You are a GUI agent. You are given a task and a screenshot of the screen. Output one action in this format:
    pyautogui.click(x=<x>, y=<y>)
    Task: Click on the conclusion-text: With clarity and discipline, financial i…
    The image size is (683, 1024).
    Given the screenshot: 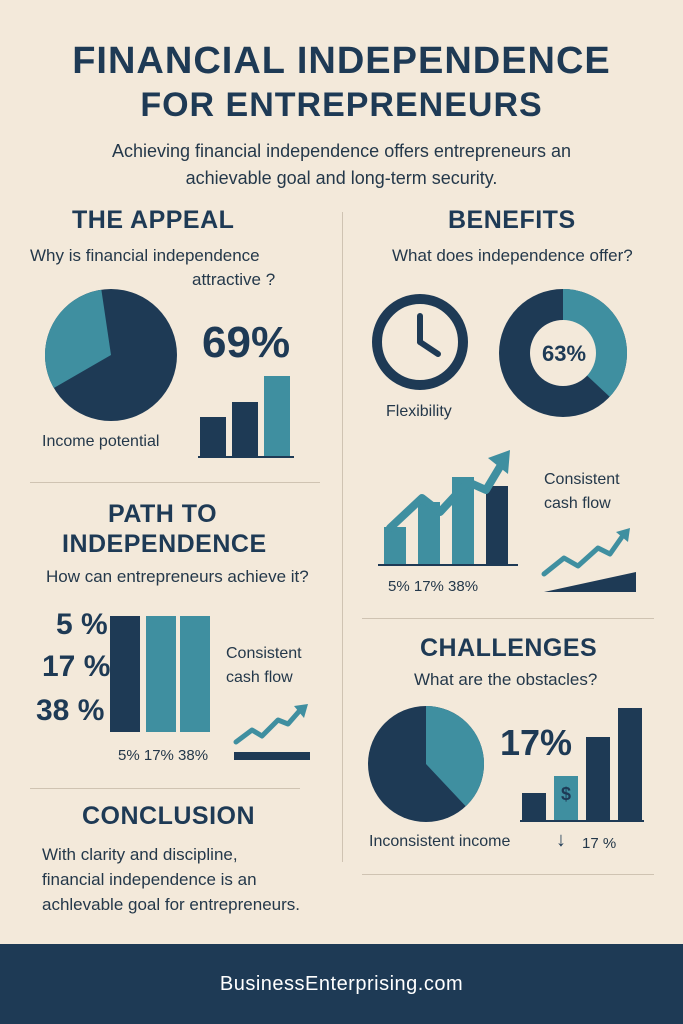 What is the action you would take?
    pyautogui.click(x=171, y=879)
    